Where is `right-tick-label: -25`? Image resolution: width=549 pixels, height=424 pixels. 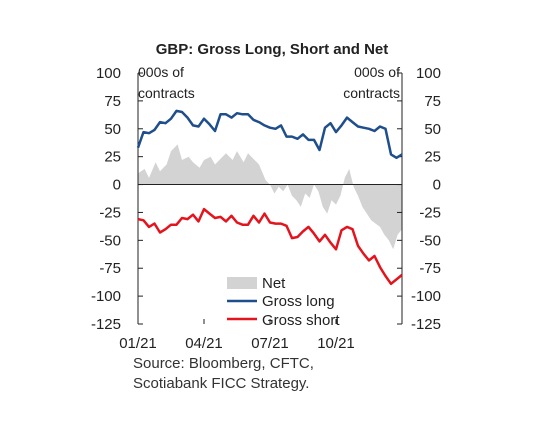
right-tick-label: -25 is located at coordinates (430, 212).